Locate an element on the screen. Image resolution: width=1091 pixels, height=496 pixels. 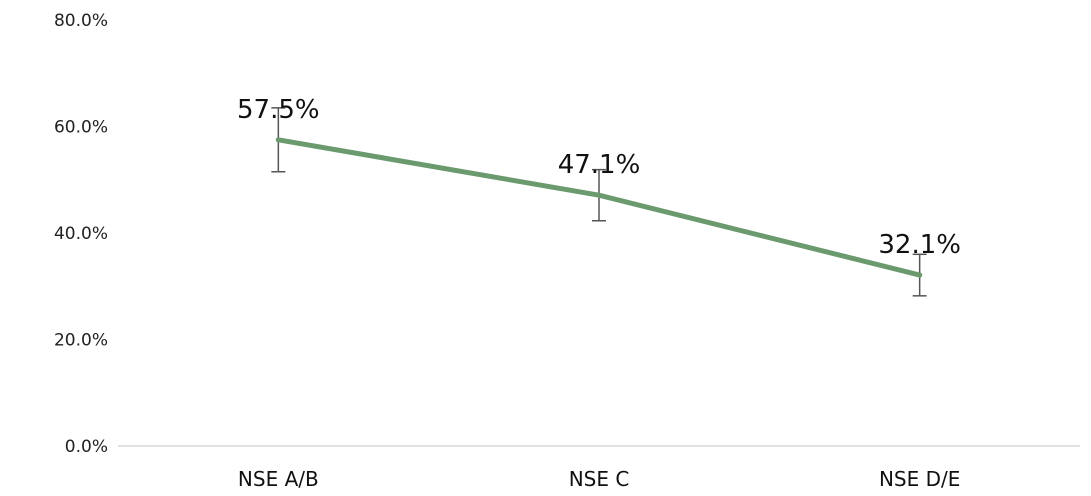
data-label: 47.1% is located at coordinates (599, 165).